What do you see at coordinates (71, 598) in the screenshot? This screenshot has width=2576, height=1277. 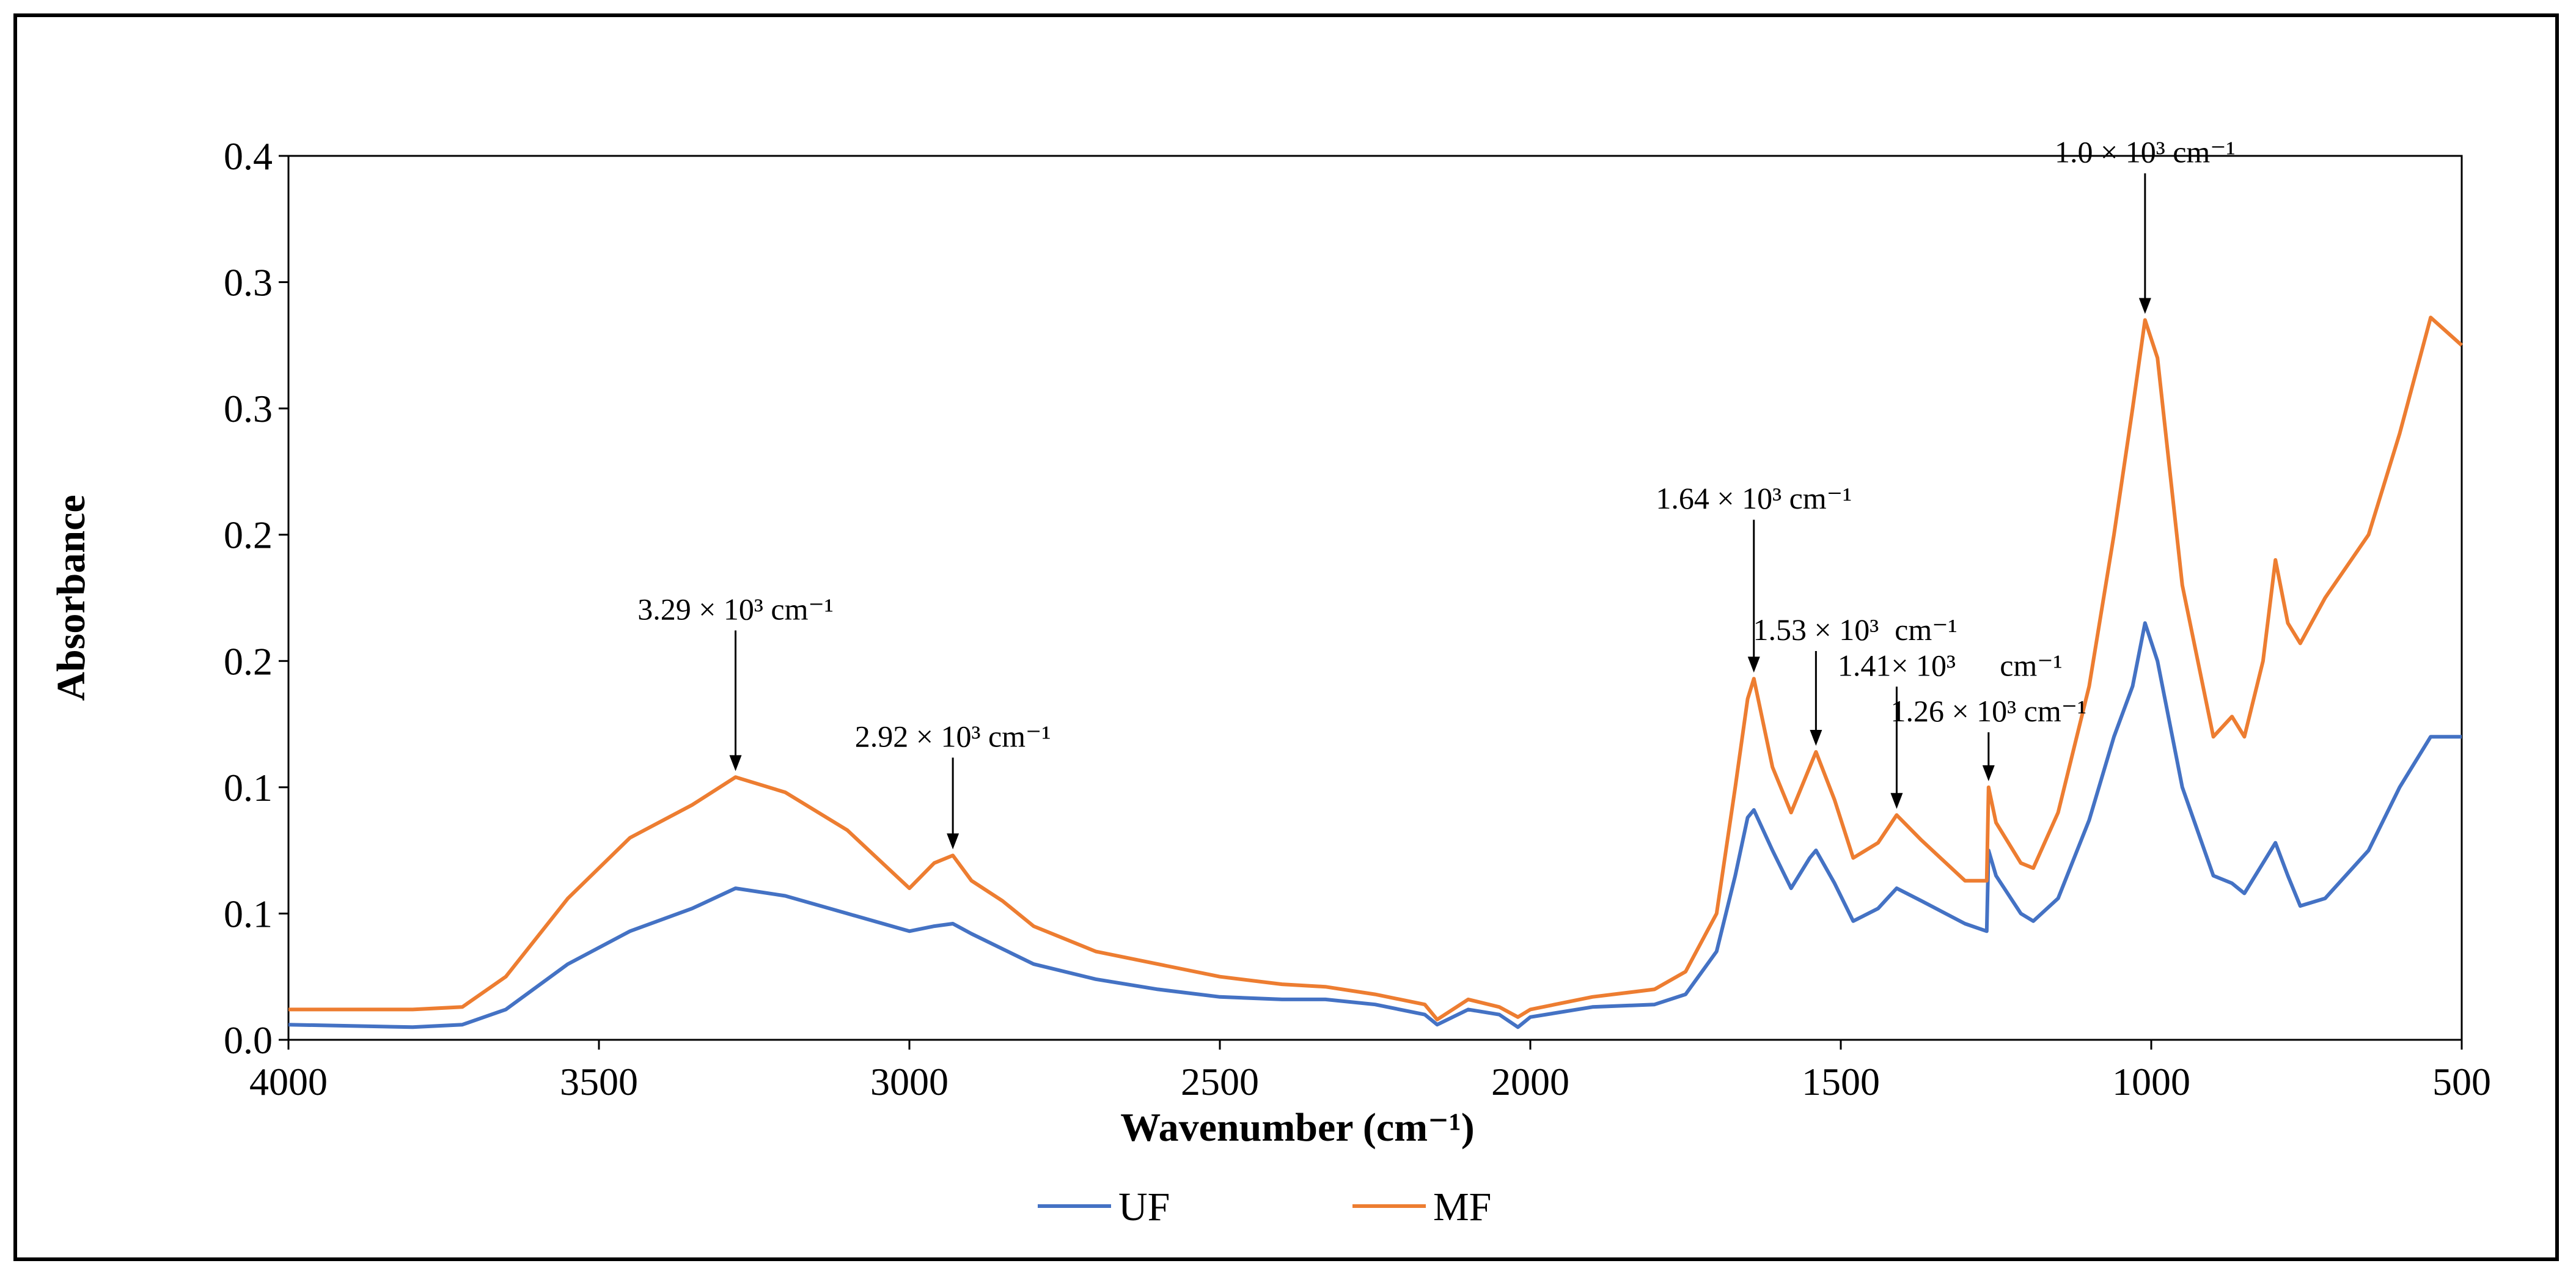 I see `y-axis-title: Absorbance` at bounding box center [71, 598].